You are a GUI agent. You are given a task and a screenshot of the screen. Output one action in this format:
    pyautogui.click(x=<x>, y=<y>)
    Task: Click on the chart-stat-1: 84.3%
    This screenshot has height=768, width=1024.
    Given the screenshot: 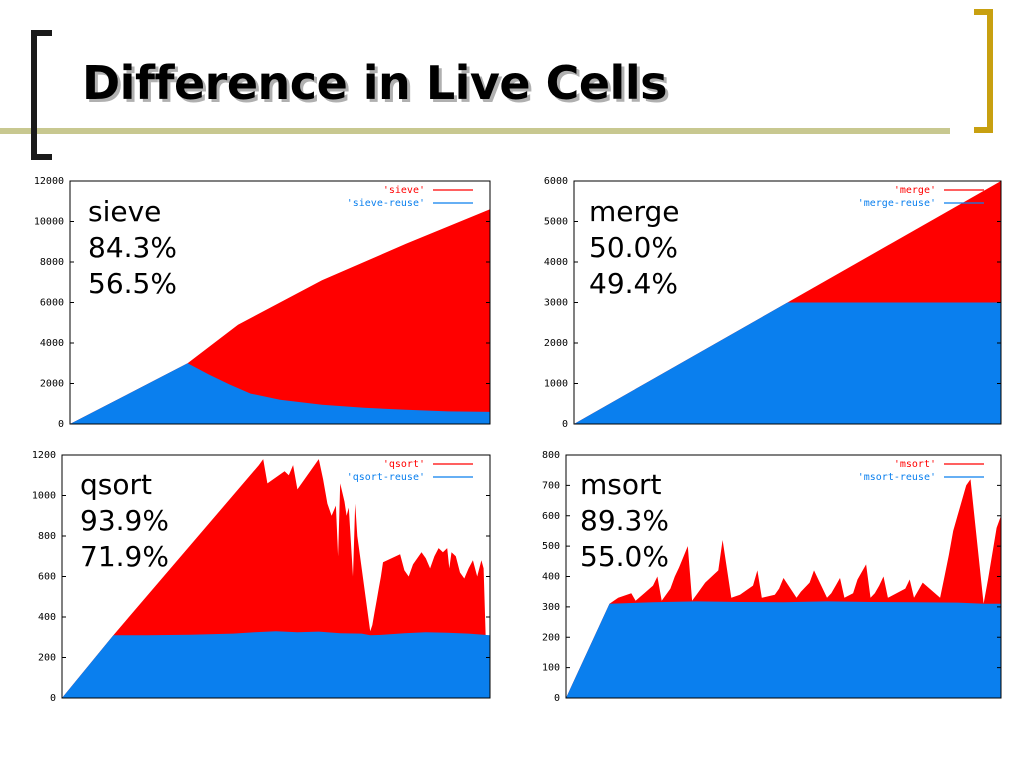 What is the action you would take?
    pyautogui.click(x=132, y=247)
    